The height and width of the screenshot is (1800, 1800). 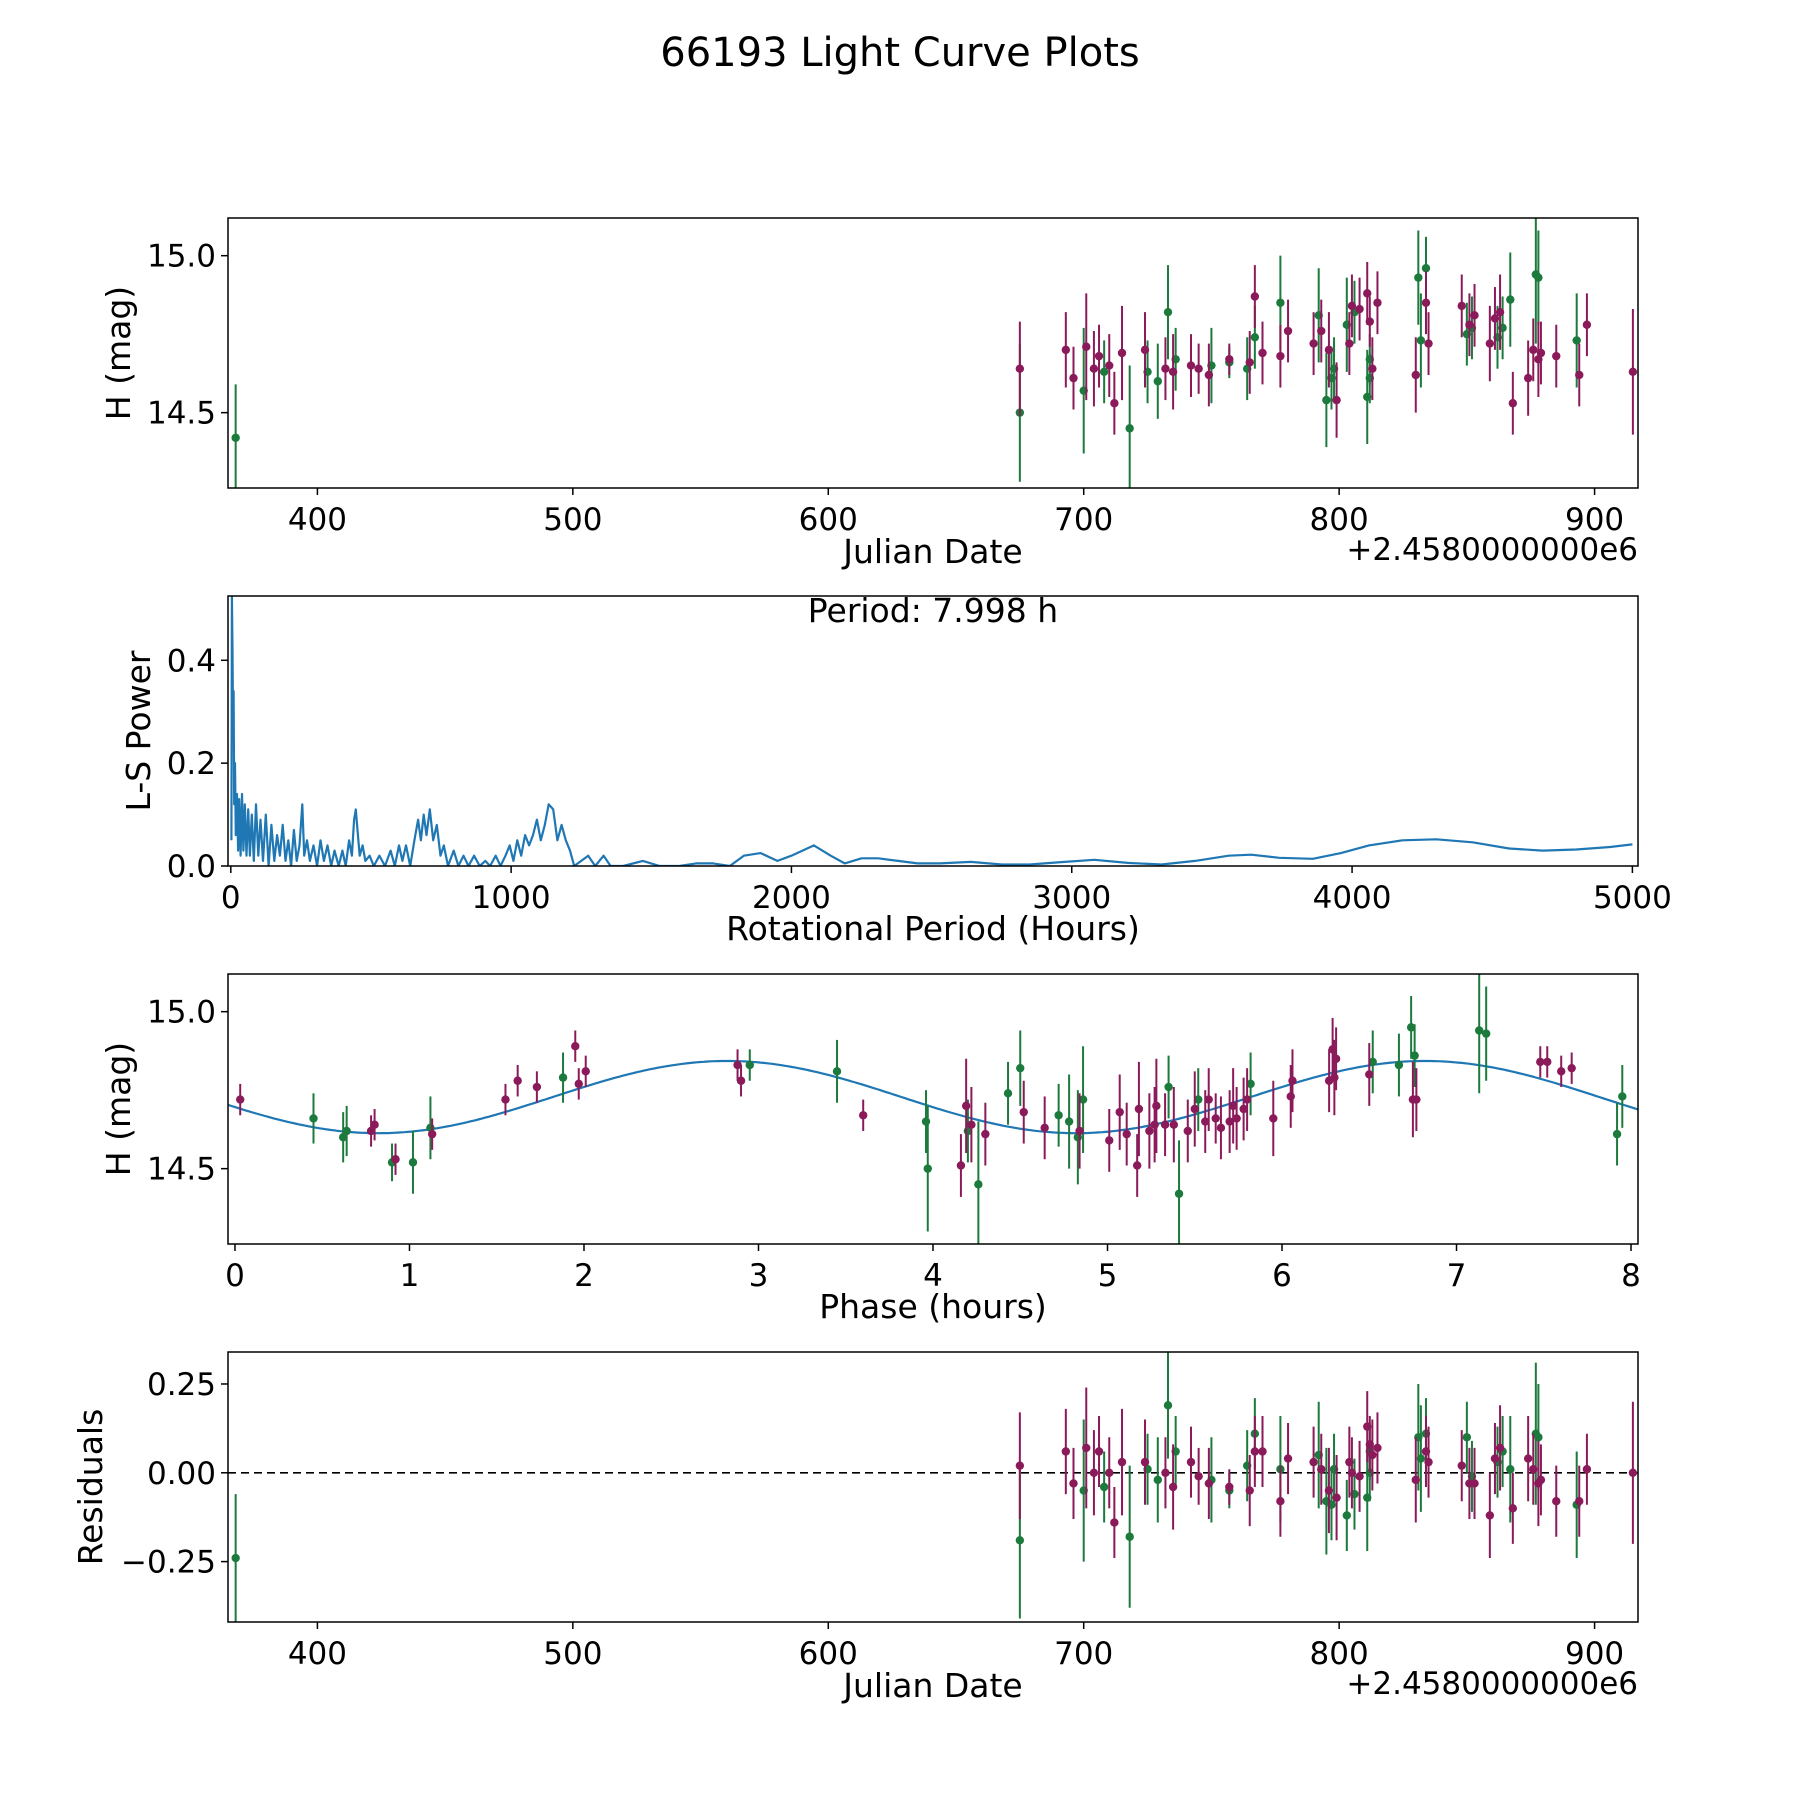 What do you see at coordinates (933, 1276) in the screenshot?
I see `x-tick-label: 4` at bounding box center [933, 1276].